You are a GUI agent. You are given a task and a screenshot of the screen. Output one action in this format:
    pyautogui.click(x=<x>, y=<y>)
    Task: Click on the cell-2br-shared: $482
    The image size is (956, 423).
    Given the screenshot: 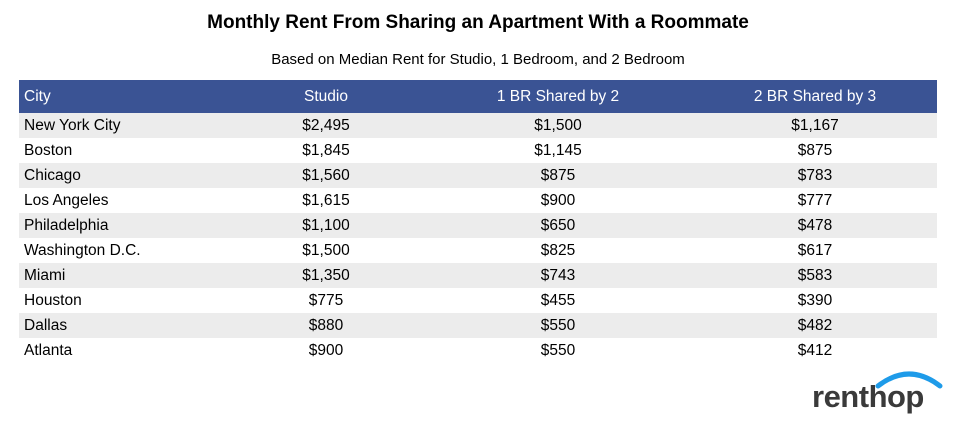 What is the action you would take?
    pyautogui.click(x=815, y=325)
    